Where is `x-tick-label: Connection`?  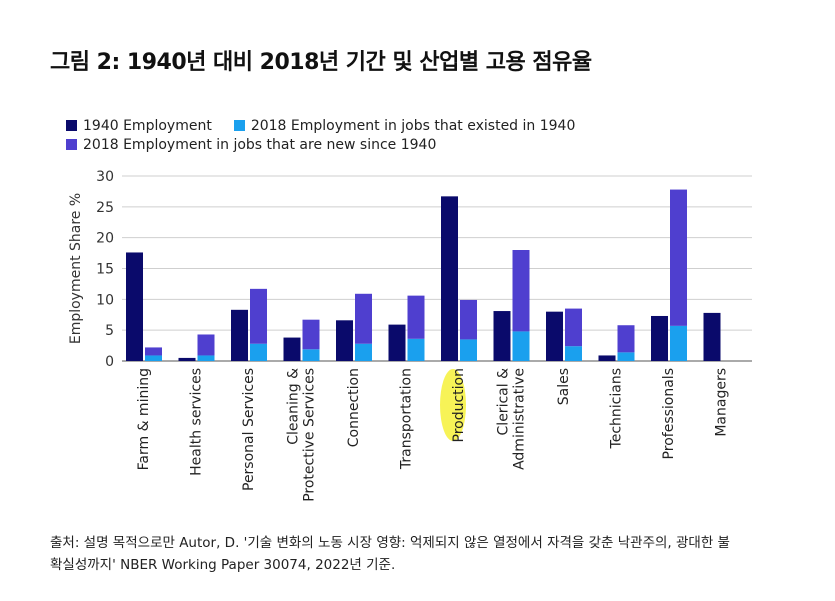 x-tick-label: Connection is located at coordinates (354, 407).